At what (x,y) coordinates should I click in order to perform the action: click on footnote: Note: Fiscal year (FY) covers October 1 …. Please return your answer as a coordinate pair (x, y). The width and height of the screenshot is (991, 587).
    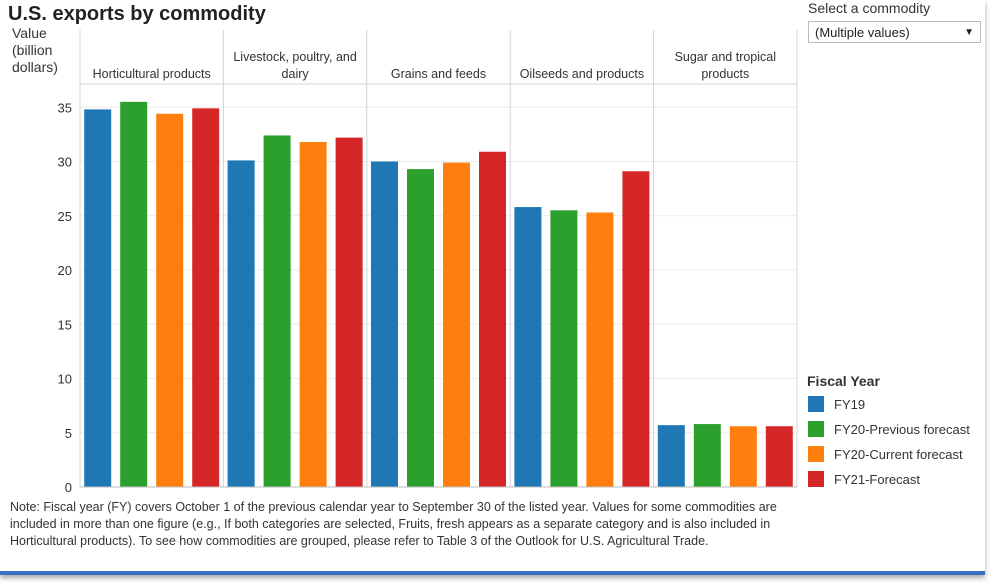
    Looking at the image, I should click on (393, 524).